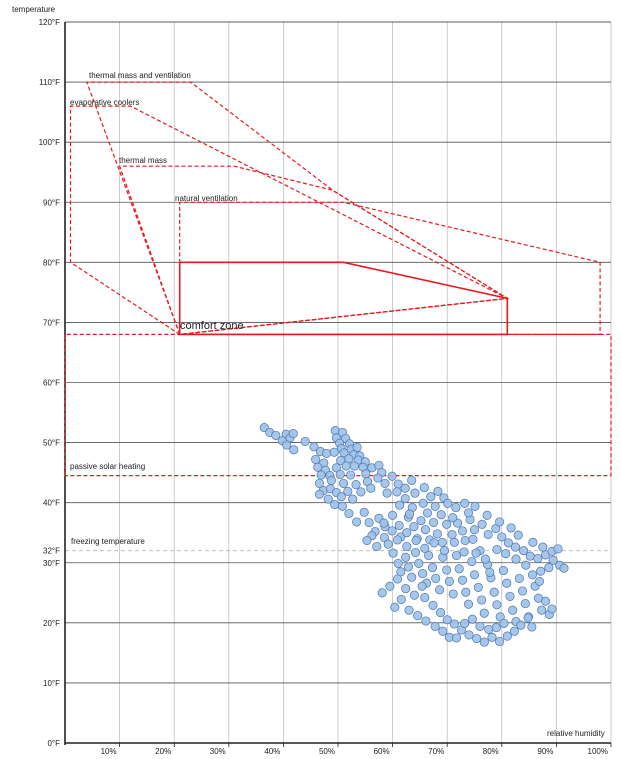  Describe the element at coordinates (51, 563) in the screenshot. I see `y-tick-label: 30°F` at that location.